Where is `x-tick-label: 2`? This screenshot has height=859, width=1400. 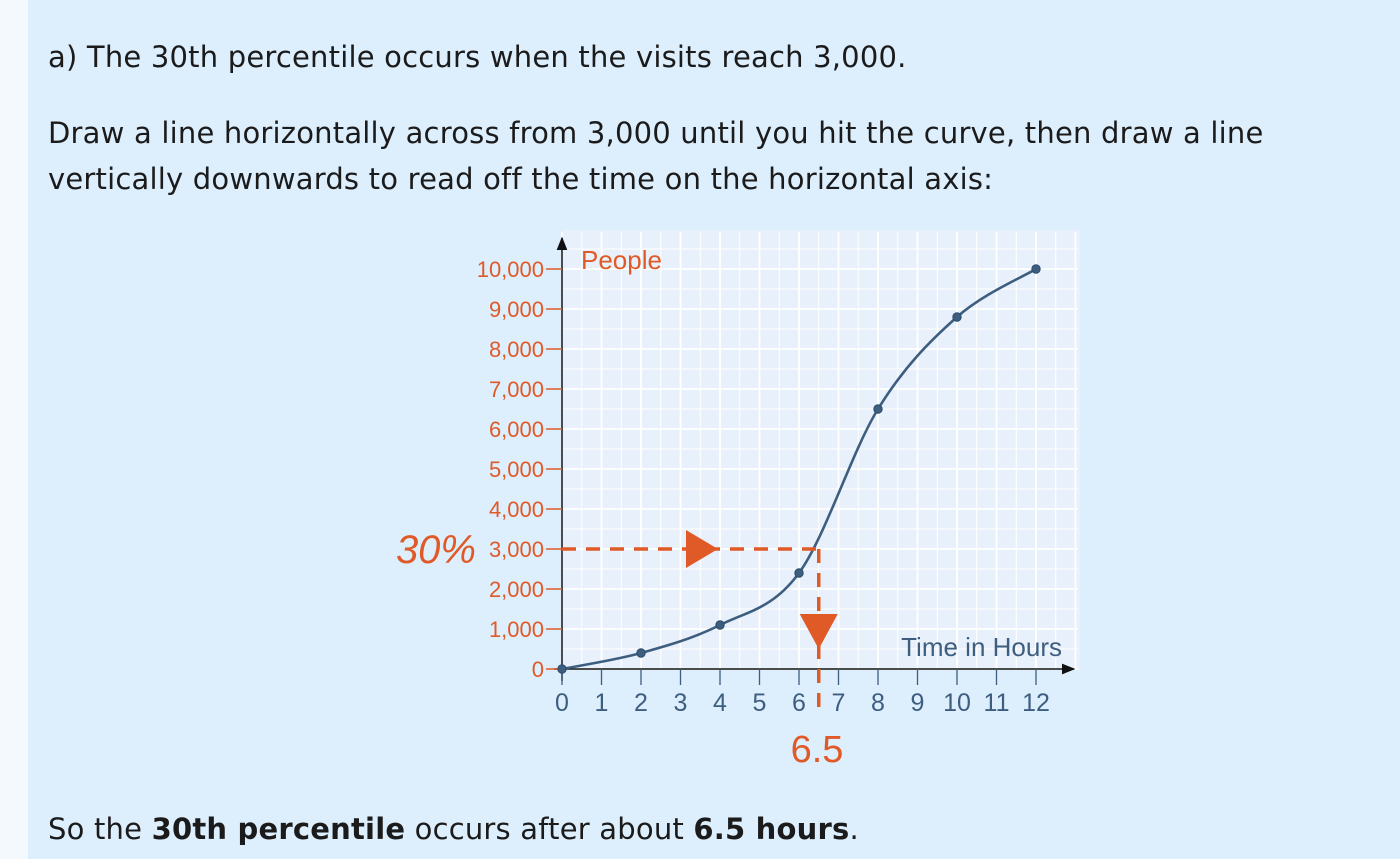
x-tick-label: 2 is located at coordinates (641, 703).